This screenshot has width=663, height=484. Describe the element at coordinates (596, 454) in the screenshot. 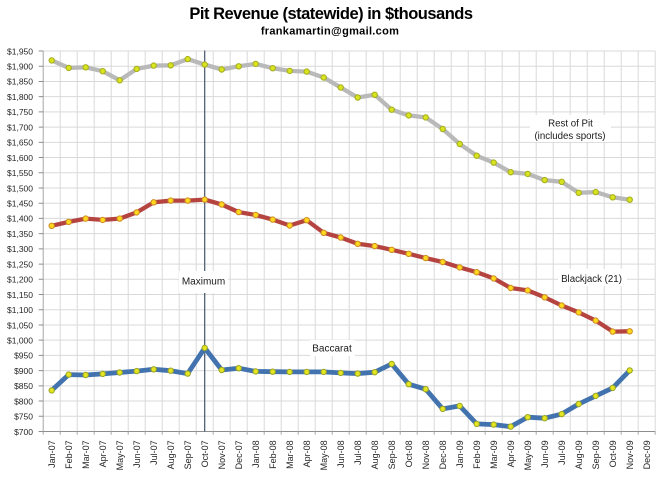

I see `svg-text: Sep-09` at that location.